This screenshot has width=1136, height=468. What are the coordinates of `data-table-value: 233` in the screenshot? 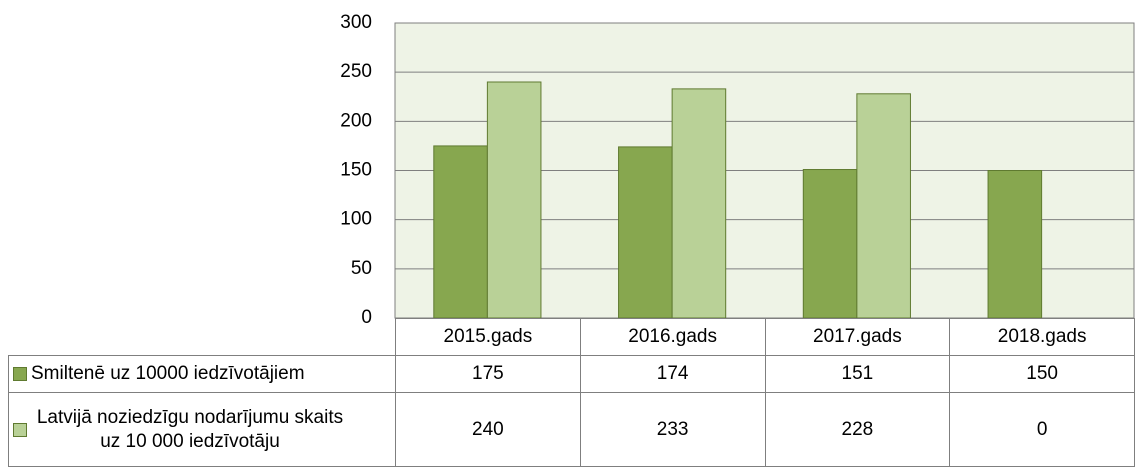 It's located at (672, 429).